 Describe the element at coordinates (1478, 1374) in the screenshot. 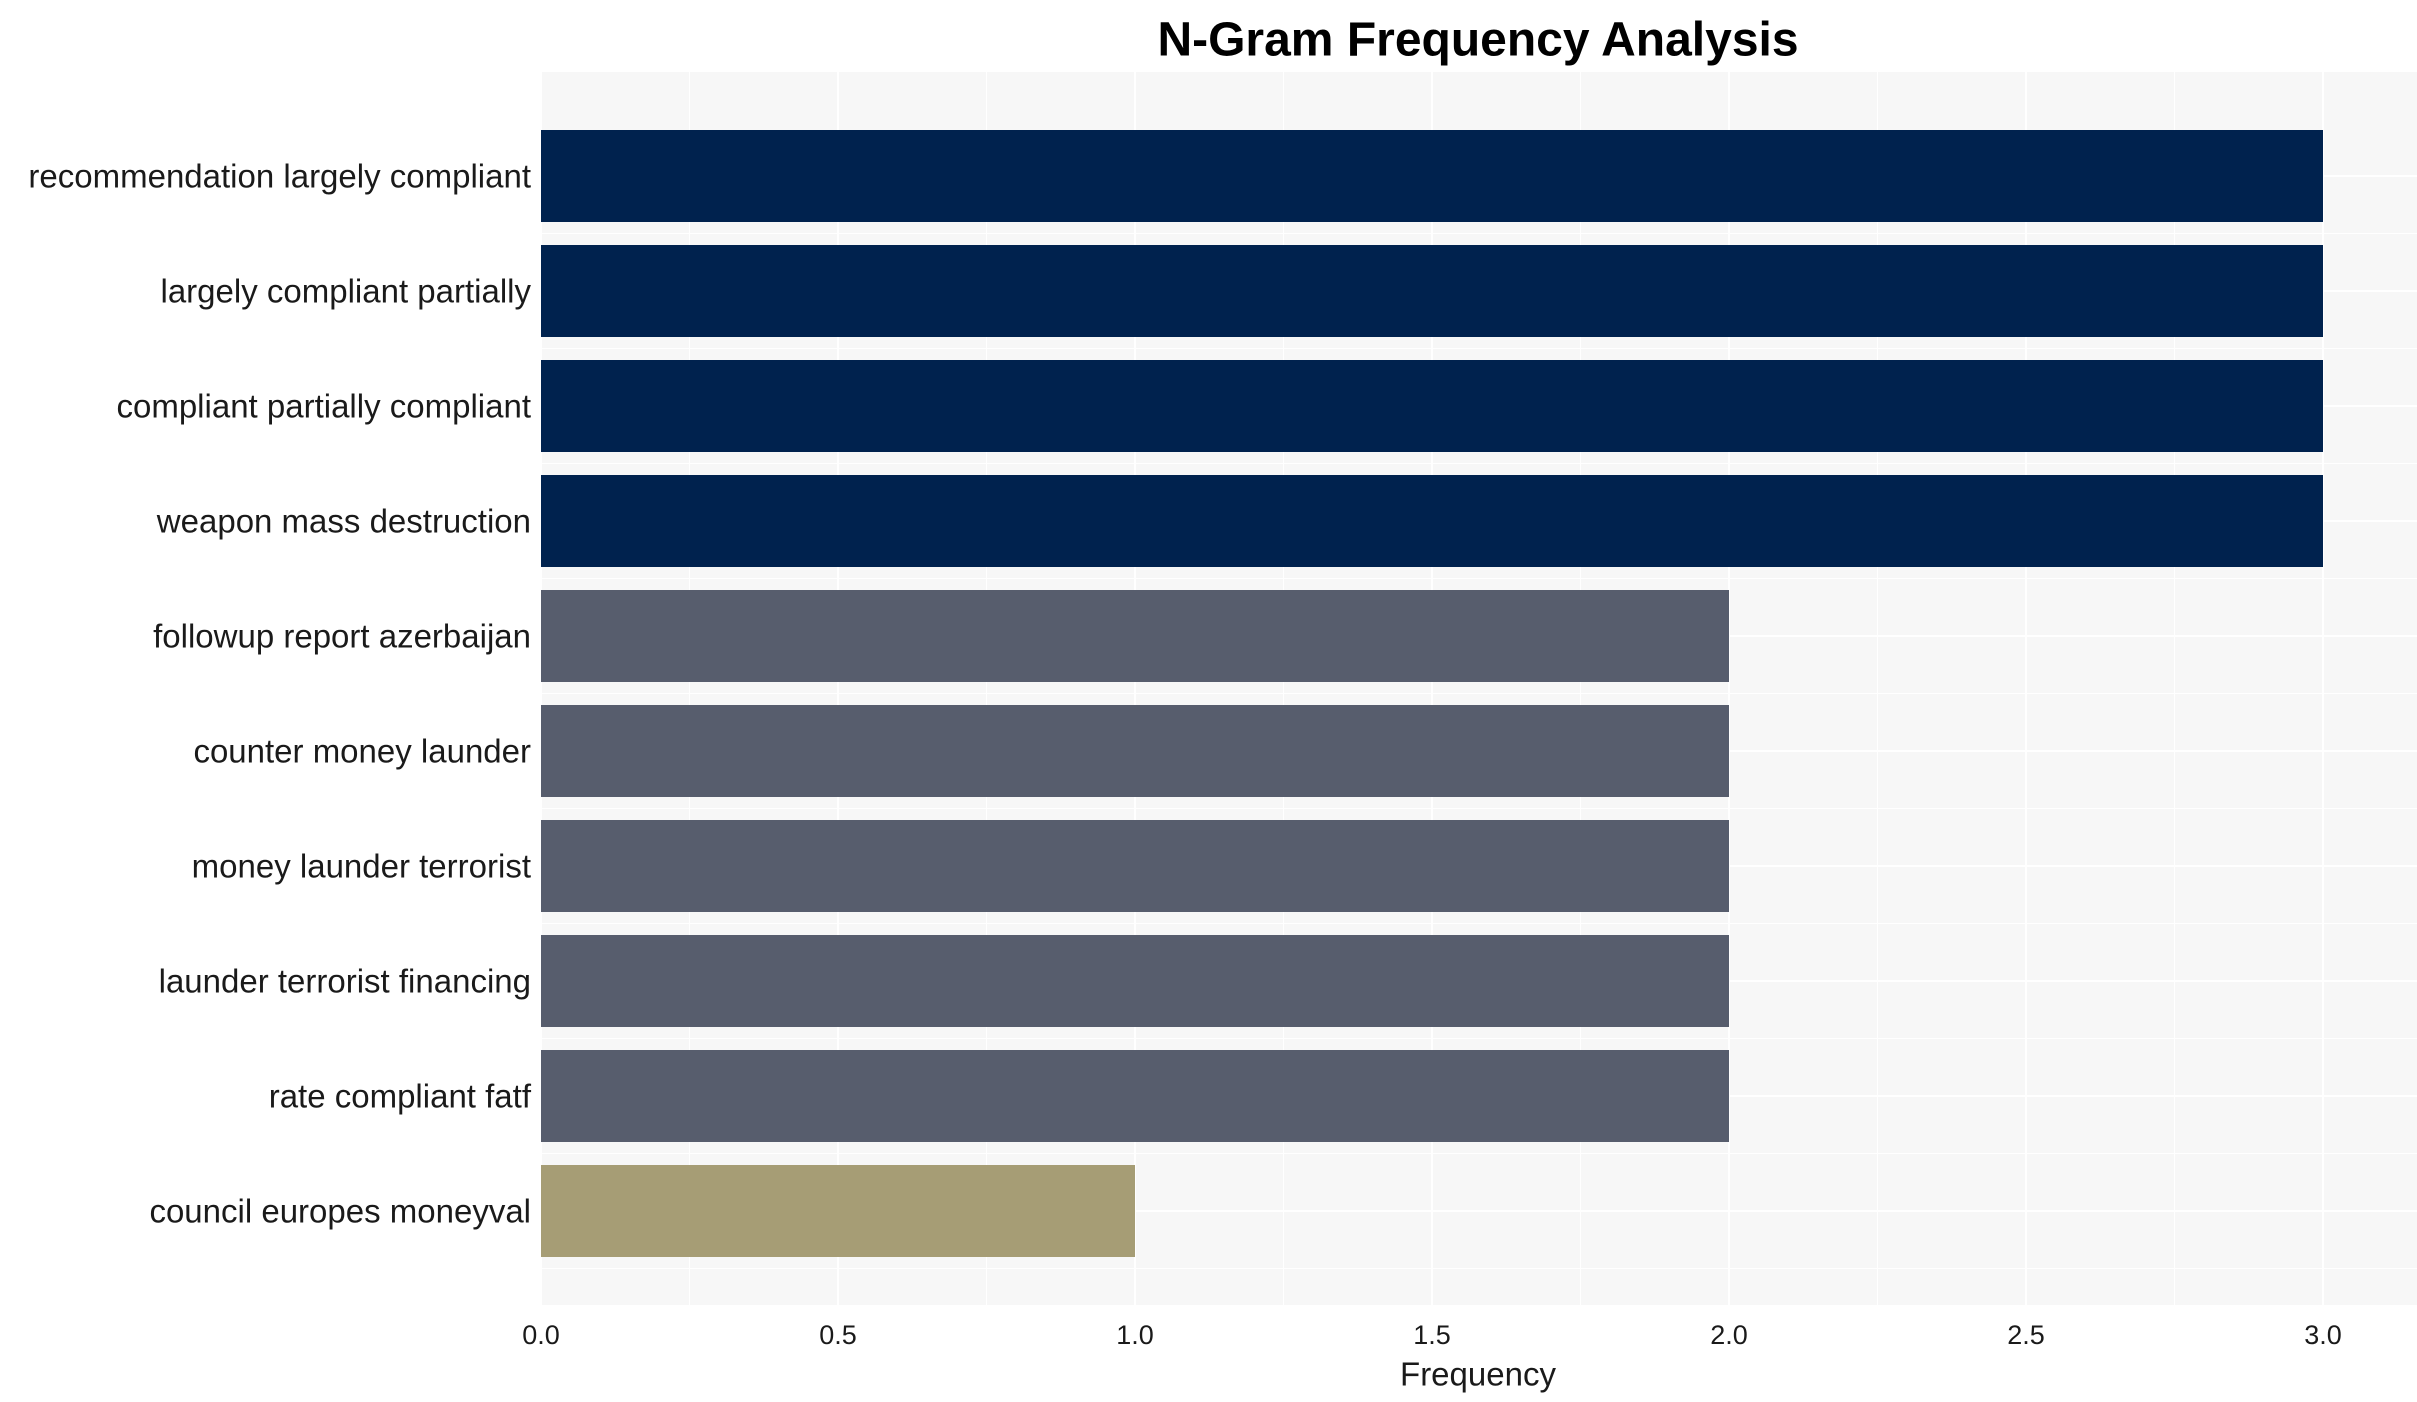

I see `x-axis-title: Frequency` at that location.